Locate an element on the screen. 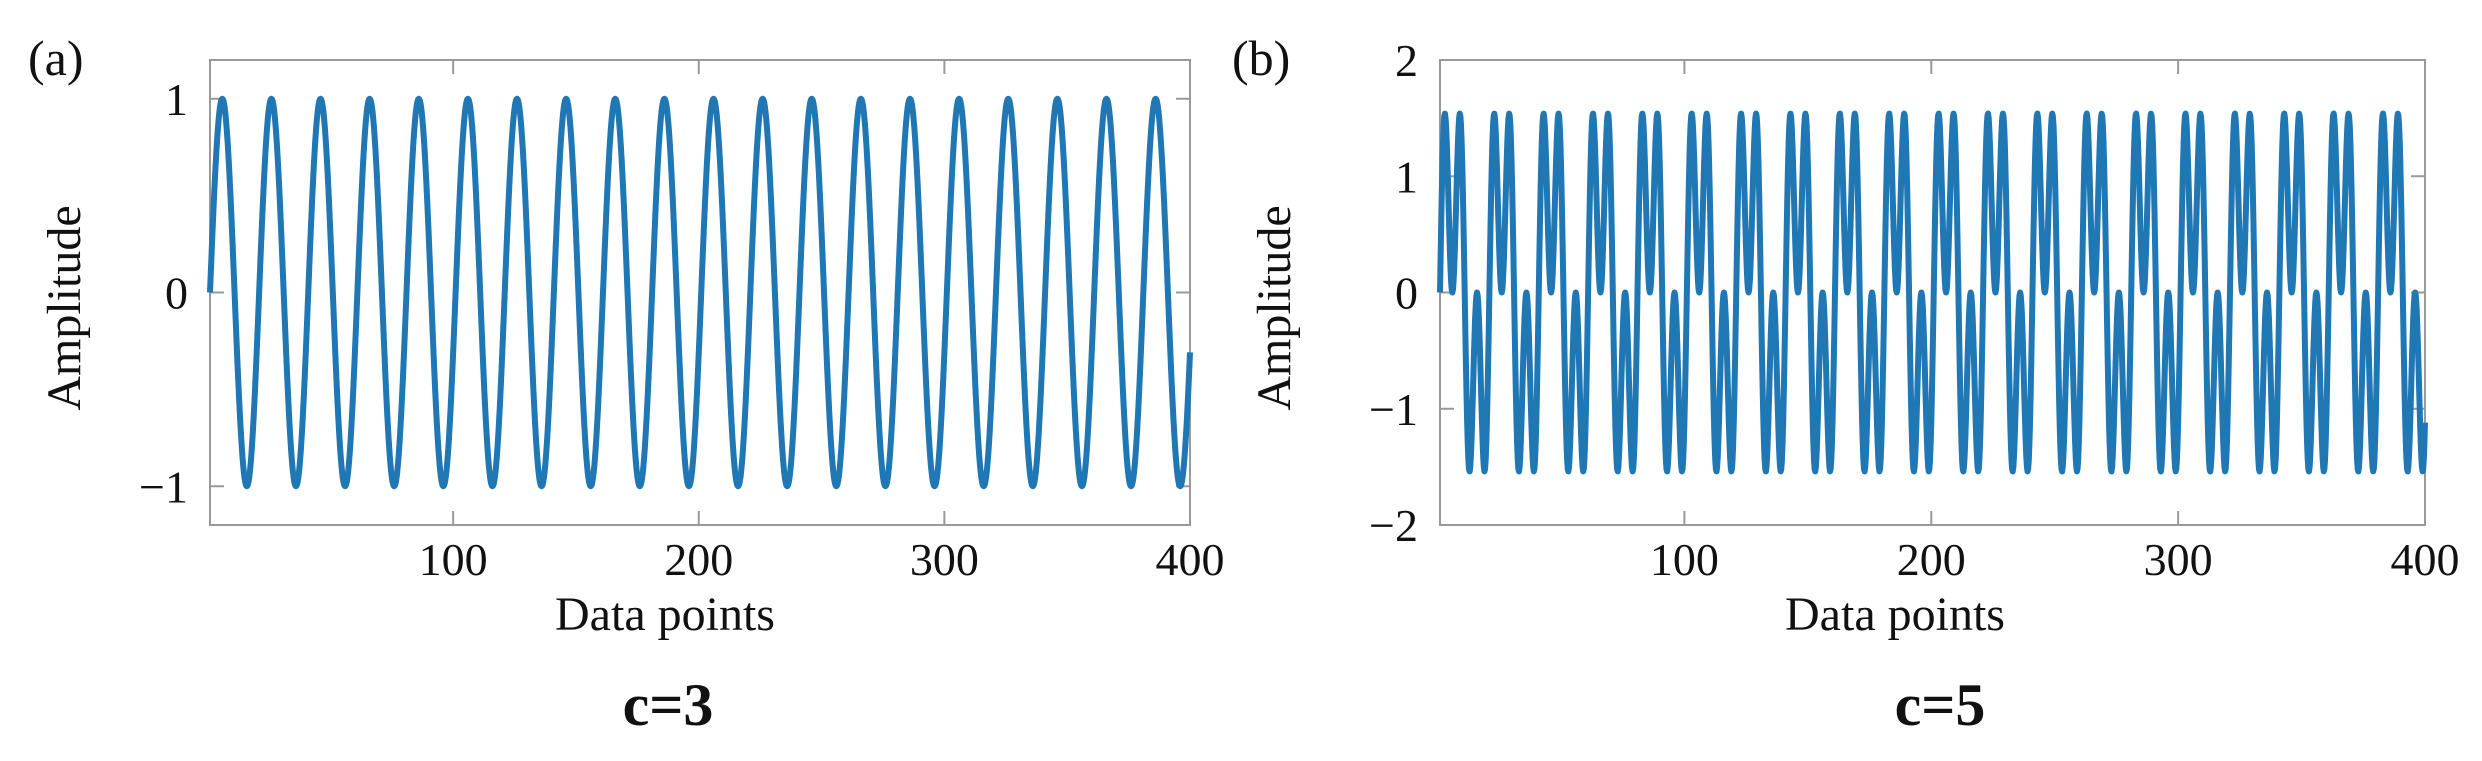 This screenshot has height=761, width=2482. x-axis-label-a: Data points is located at coordinates (665, 614).